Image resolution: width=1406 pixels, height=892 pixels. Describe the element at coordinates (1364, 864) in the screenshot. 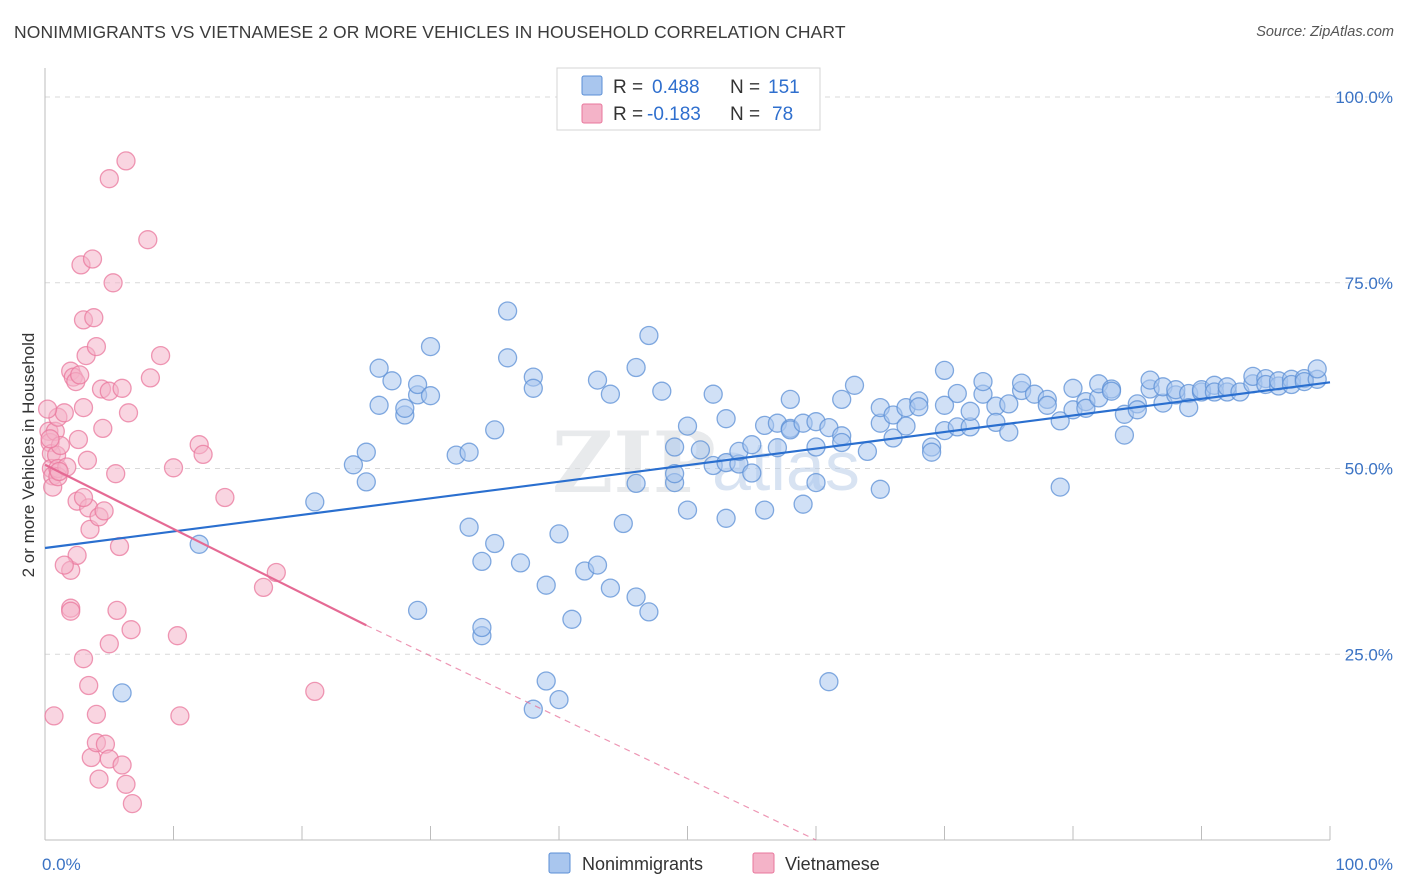

I see `x-tick-label-max: 100.0%` at that location.